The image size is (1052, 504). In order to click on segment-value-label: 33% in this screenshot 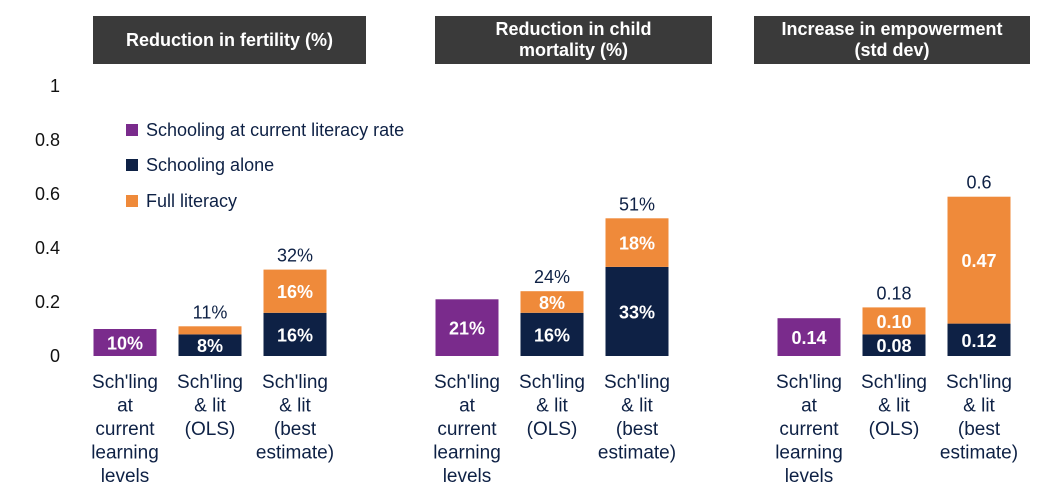, I will do `click(637, 312)`.